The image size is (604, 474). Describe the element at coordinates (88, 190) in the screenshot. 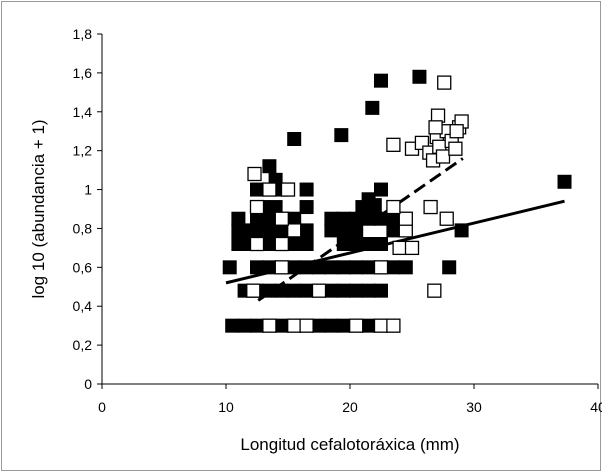

I see `y-tick-label: 1` at that location.